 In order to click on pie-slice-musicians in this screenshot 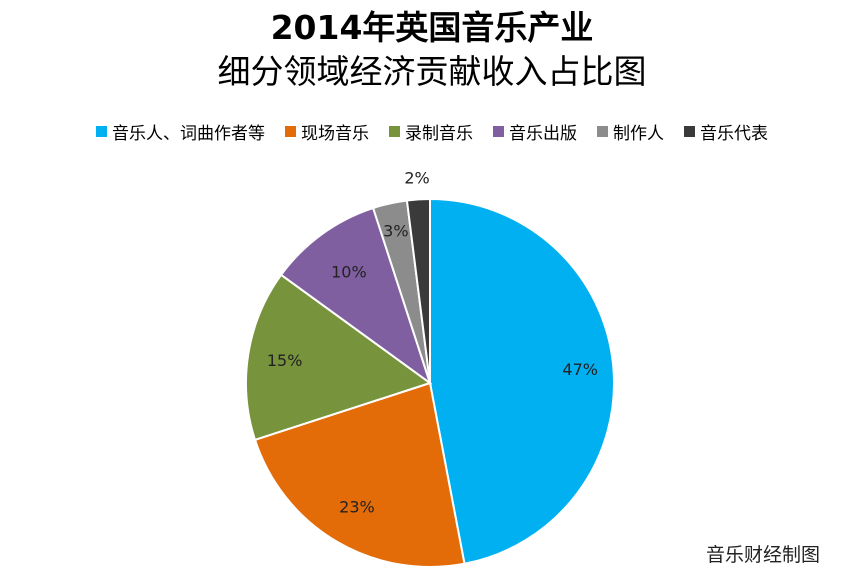, I will do `click(522, 381)`.